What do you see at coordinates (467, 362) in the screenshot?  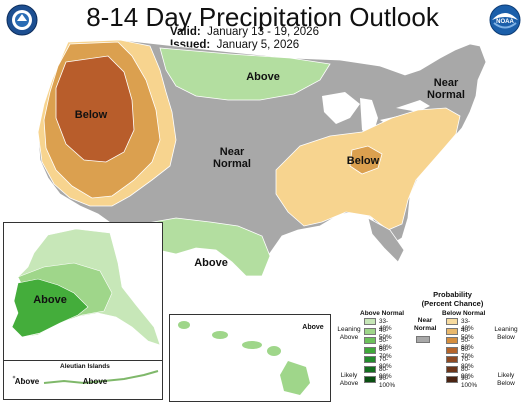 I see `legend-below-range-label: 70-80%` at bounding box center [467, 362].